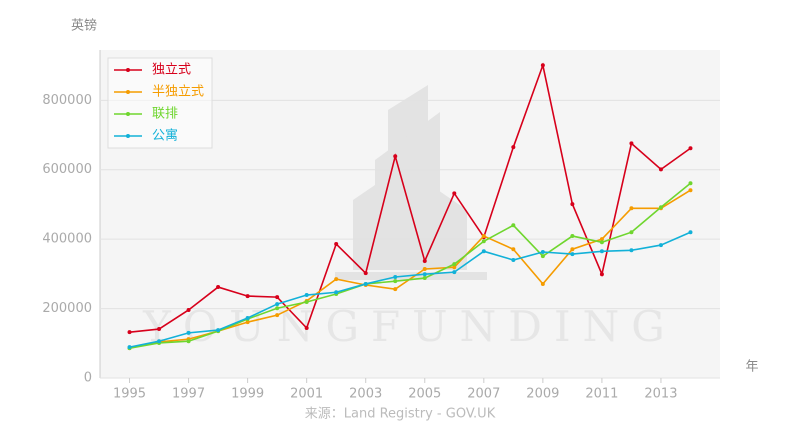  I want to click on legend-label: 公寓, so click(165, 136).